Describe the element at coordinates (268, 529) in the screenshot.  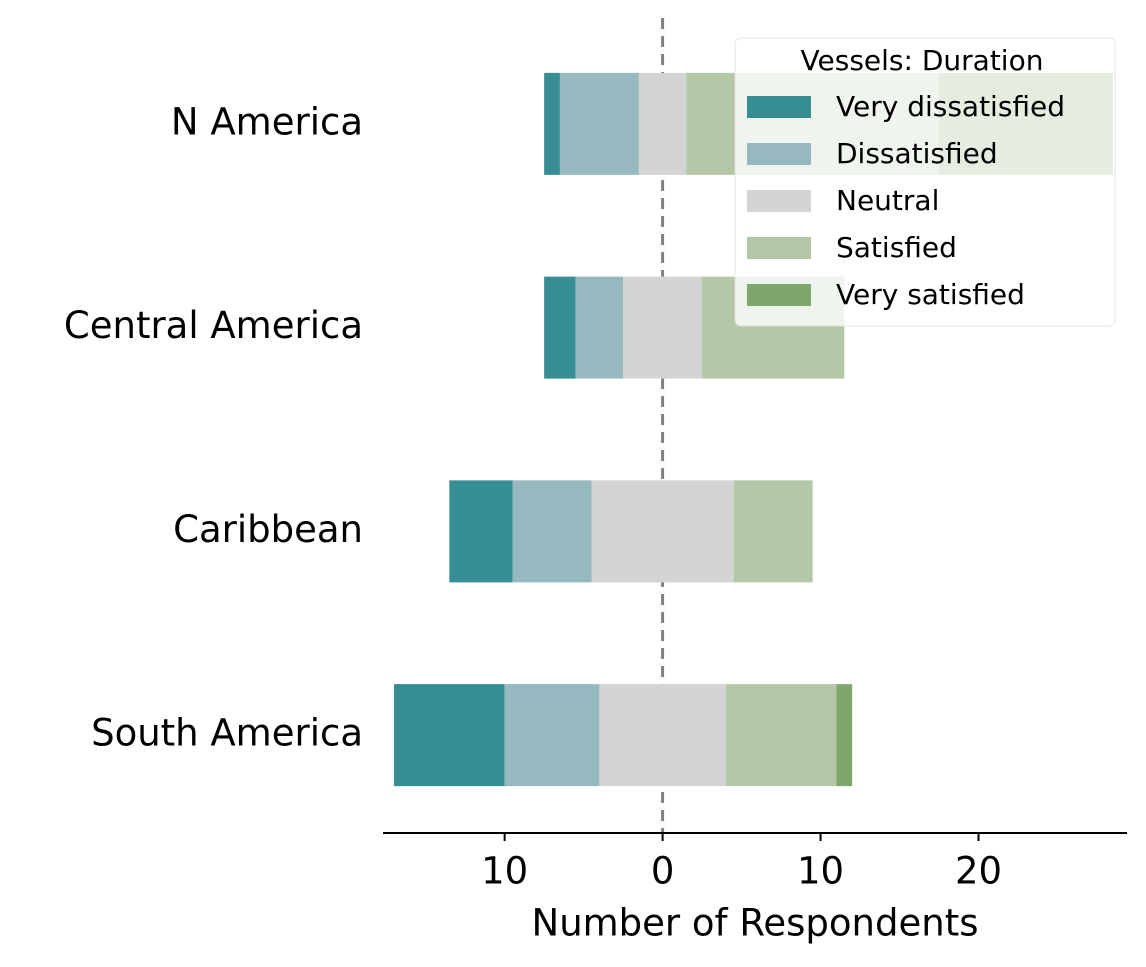
I see `y-tick-label: Caribbean` at that location.